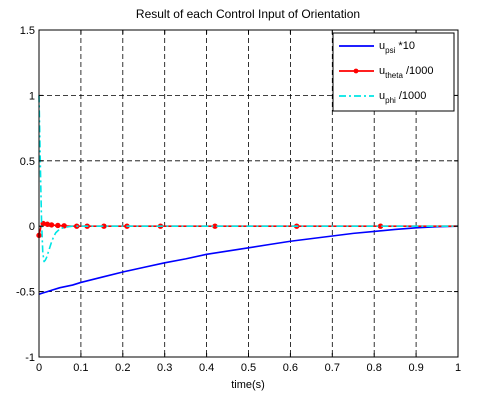  Describe the element at coordinates (27, 31) in the screenshot. I see `y-tick-label: 1.5` at that location.